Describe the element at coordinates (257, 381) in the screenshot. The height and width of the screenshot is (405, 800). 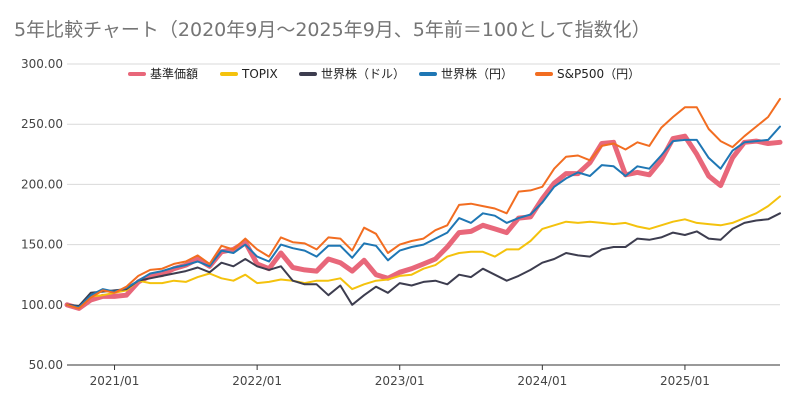
I see `x-tick-label: 2022/01` at that location.